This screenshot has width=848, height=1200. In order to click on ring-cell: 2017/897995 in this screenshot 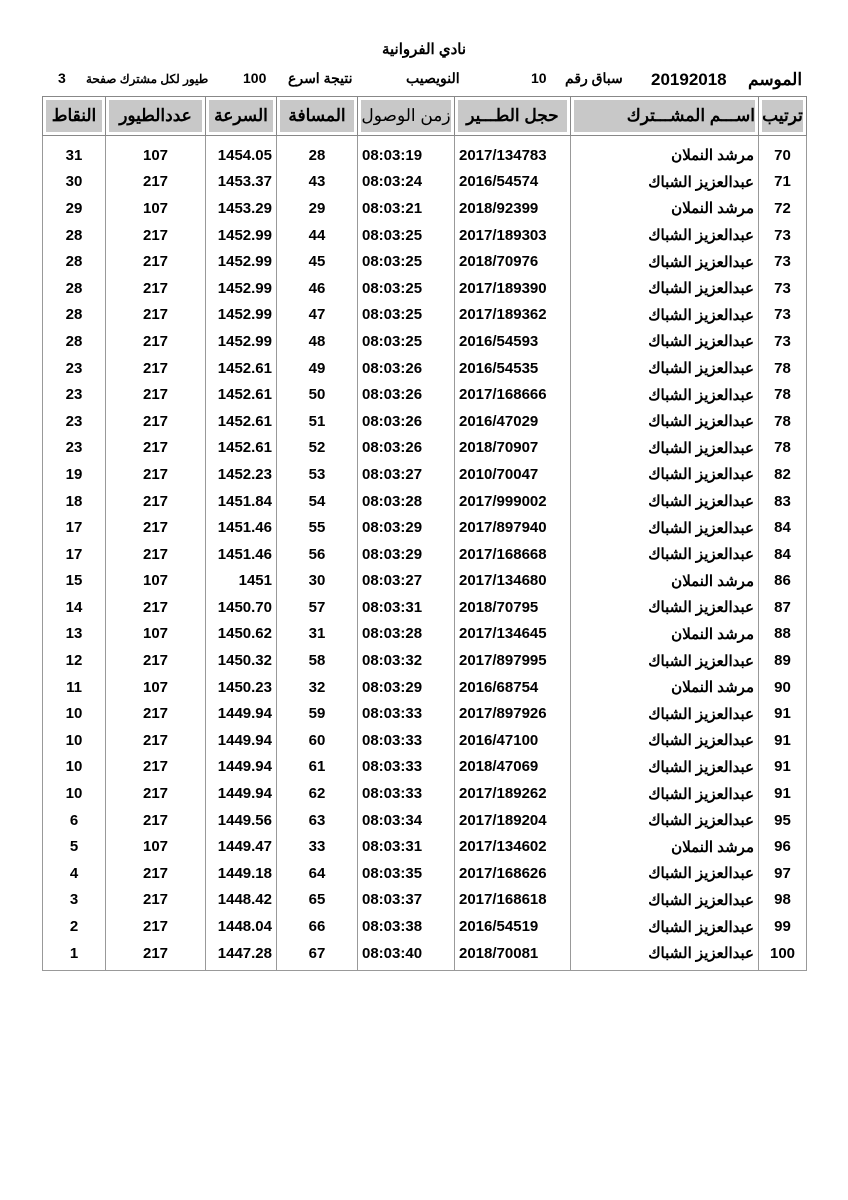, I will do `click(512, 660)`.